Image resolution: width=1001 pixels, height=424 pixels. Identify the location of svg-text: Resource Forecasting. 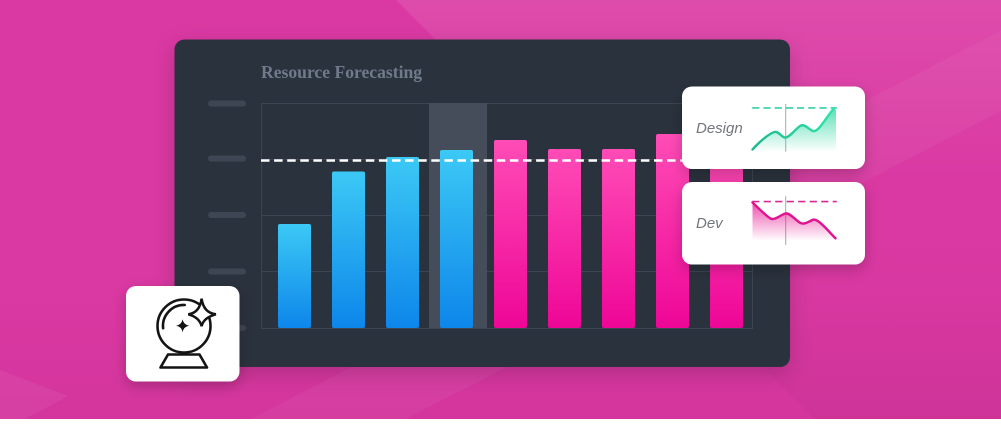
(341, 72).